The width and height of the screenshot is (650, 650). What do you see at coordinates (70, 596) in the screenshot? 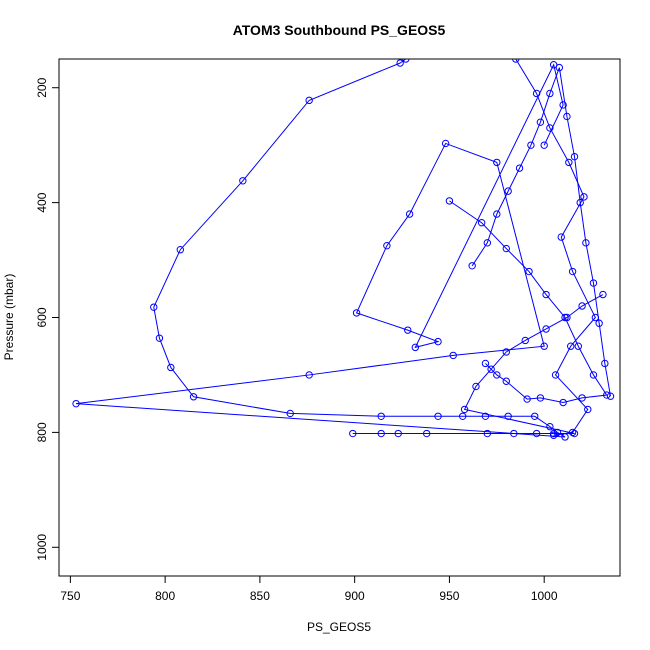
I see `x-tick-label: 750` at bounding box center [70, 596].